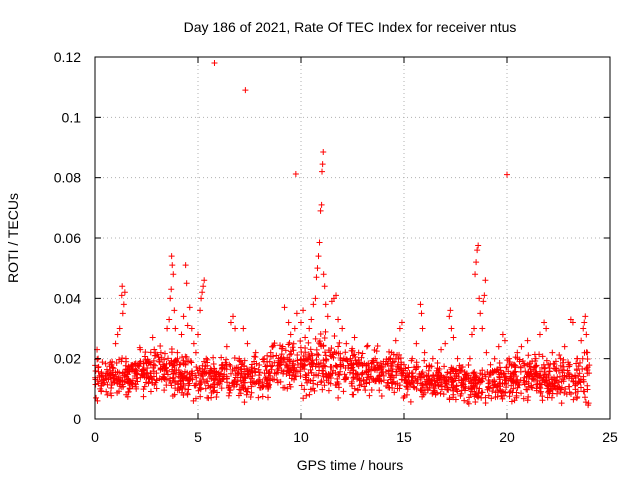 This screenshot has height=480, width=640. Describe the element at coordinates (77, 419) in the screenshot. I see `y-tick-label: 0` at that location.